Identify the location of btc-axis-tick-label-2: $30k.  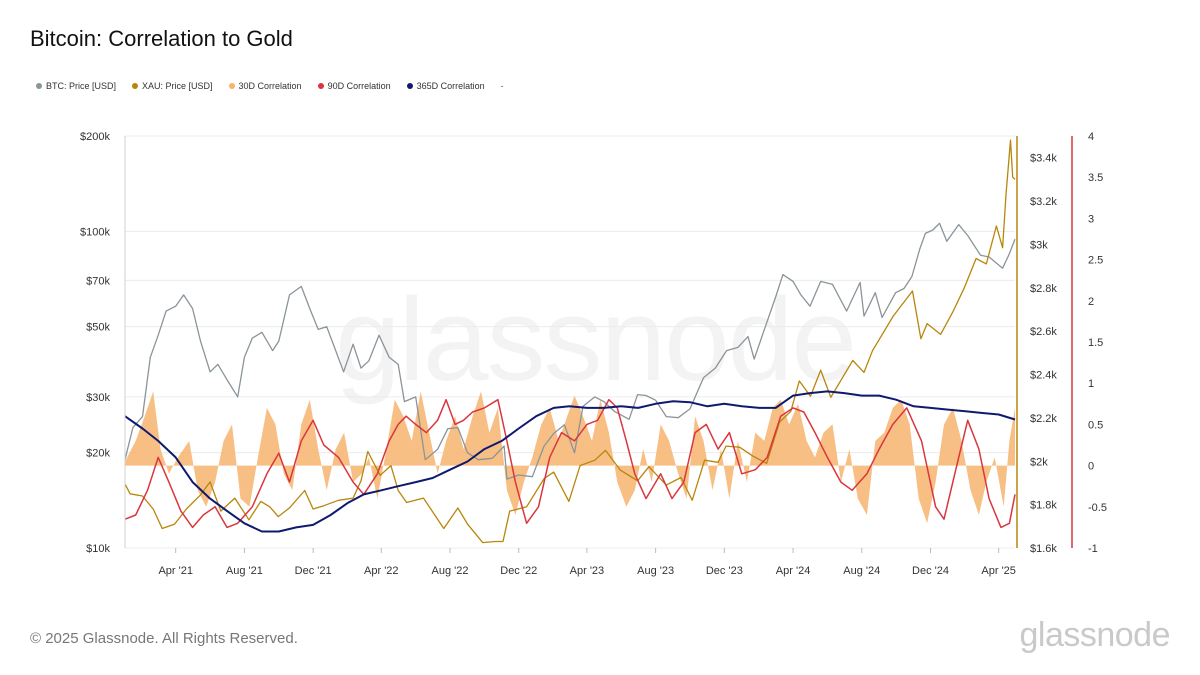
(98, 398).